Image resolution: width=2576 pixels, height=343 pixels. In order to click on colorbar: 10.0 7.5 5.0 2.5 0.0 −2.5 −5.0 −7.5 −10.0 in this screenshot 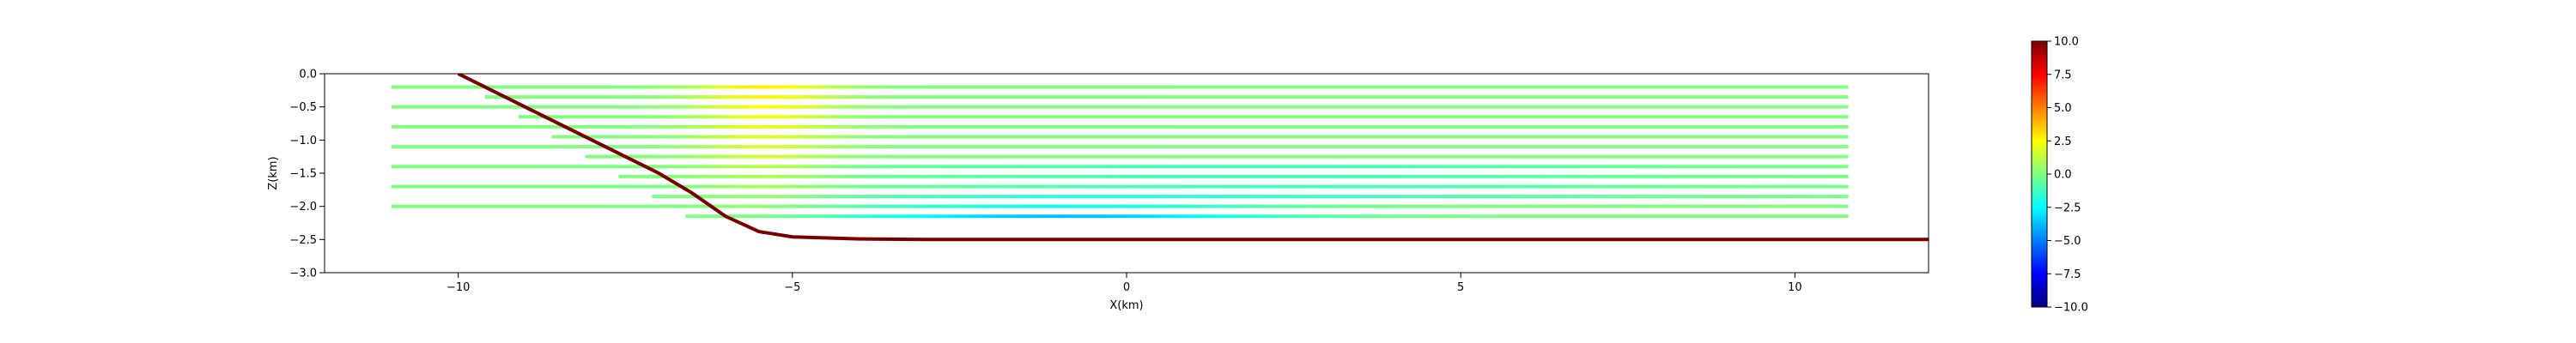, I will do `click(2060, 176)`.